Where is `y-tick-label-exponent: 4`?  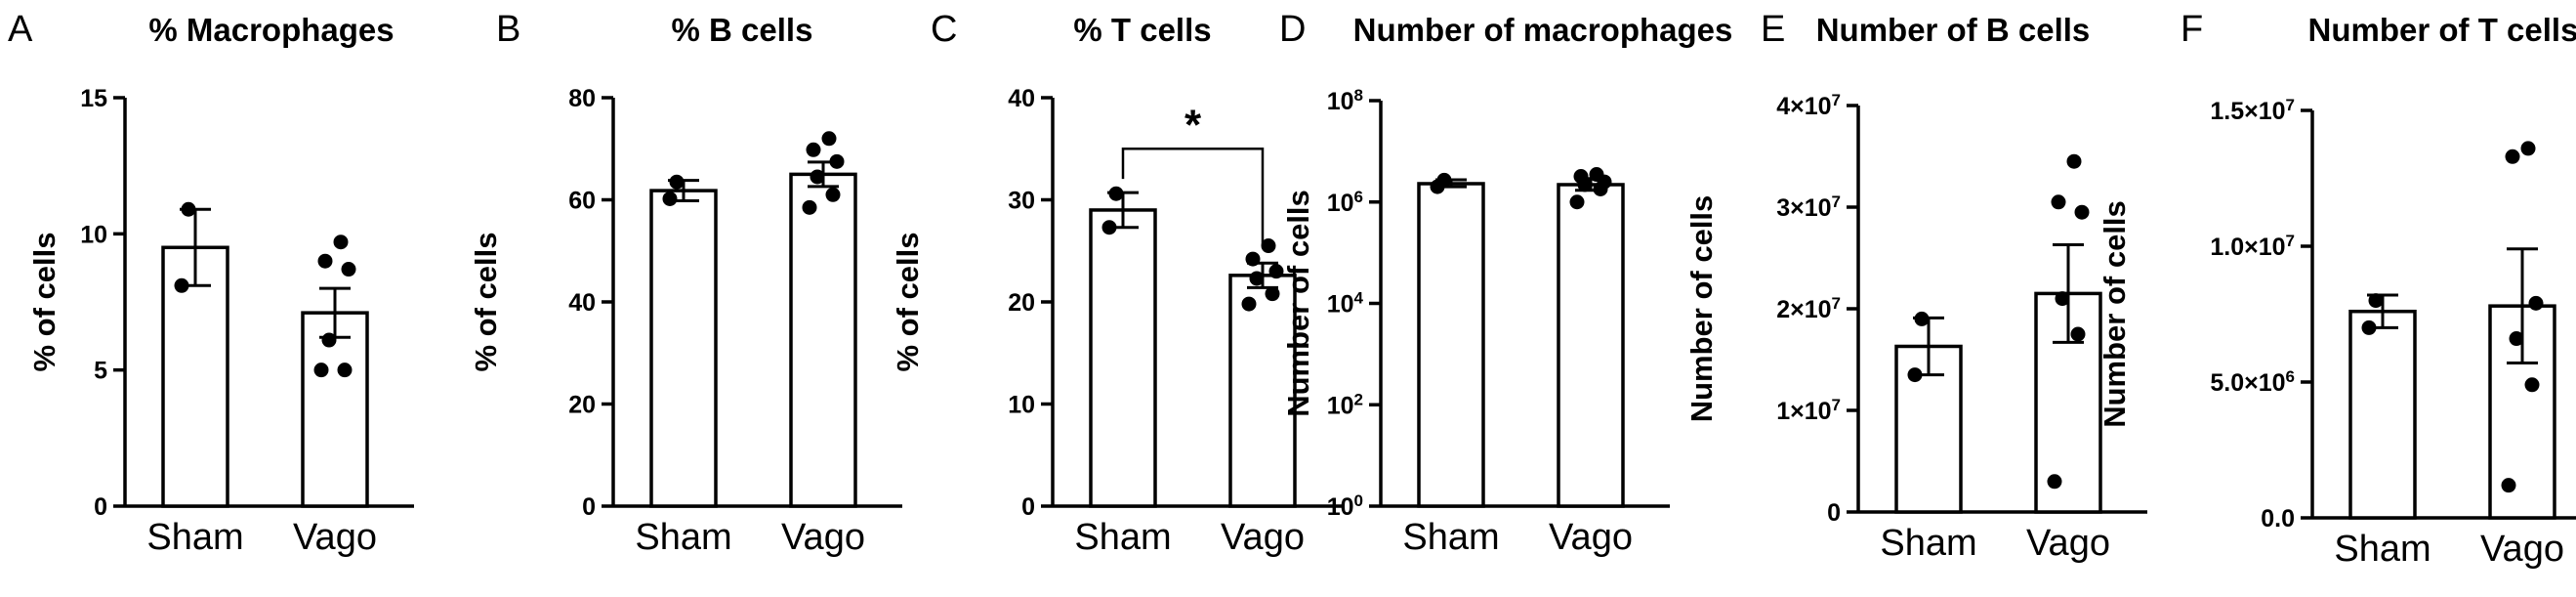 y-tick-label-exponent: 4 is located at coordinates (1359, 297).